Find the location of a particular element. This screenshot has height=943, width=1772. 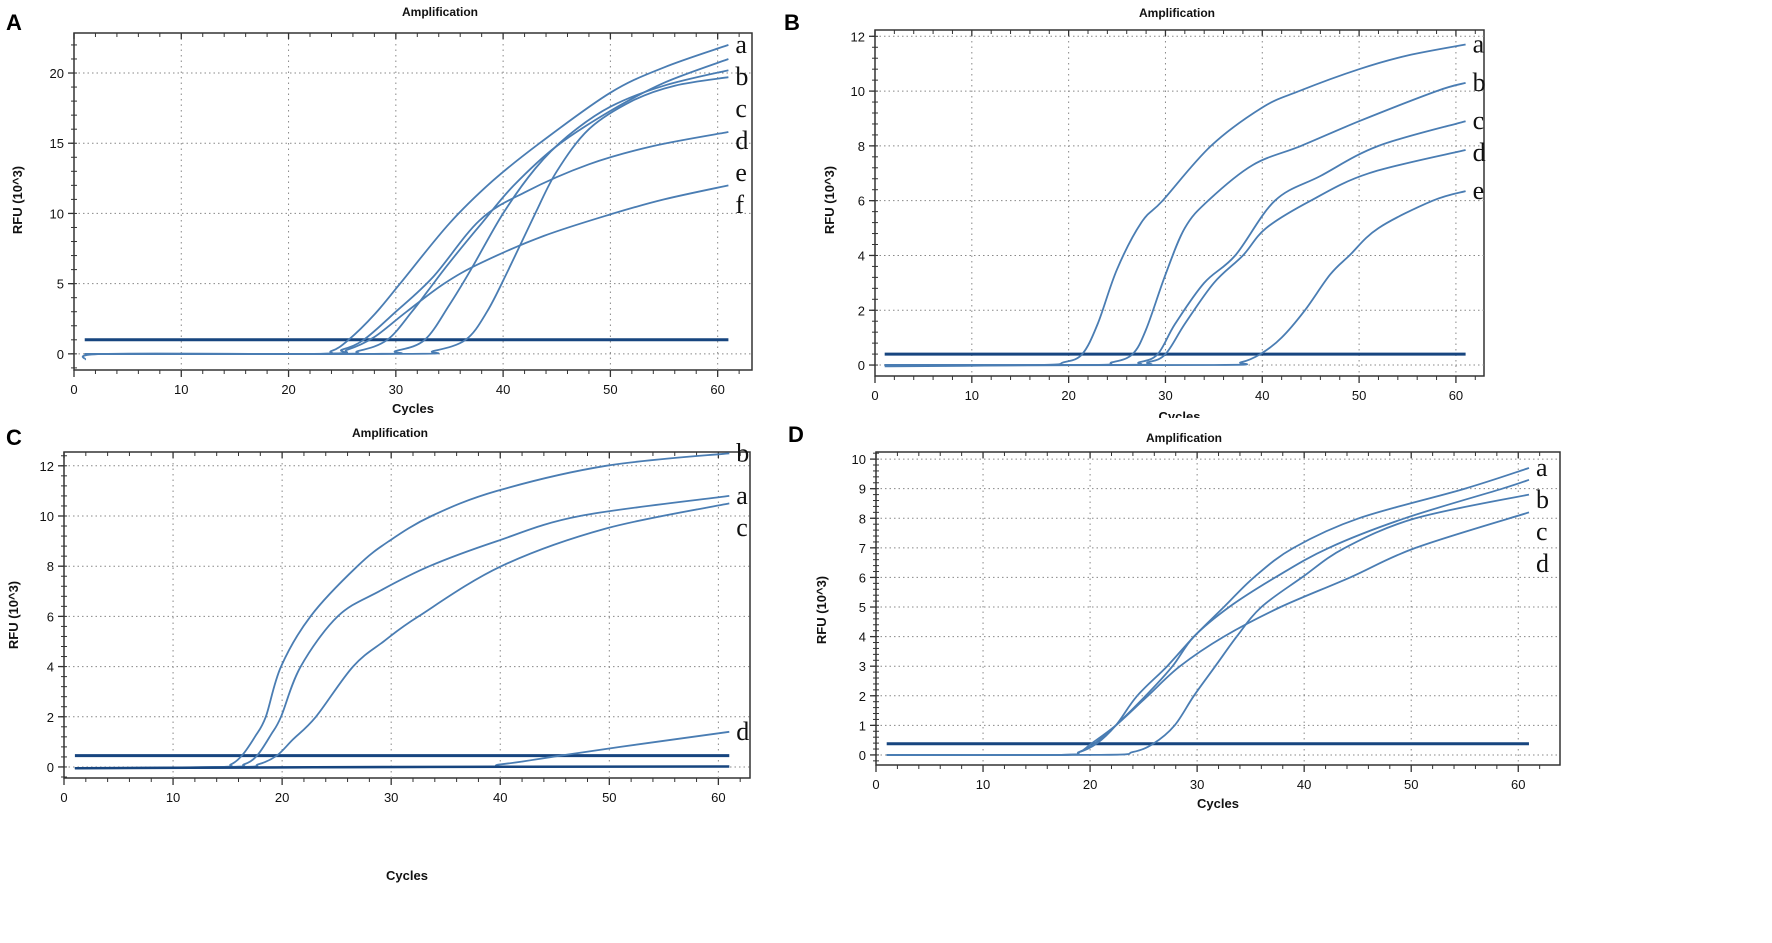

y-tick-label: 3 is located at coordinates (862, 666).